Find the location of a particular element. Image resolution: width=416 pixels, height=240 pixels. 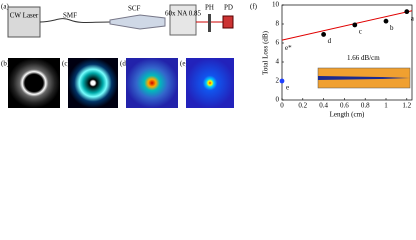

y-tick-label: 10 is located at coordinates (276, 5).